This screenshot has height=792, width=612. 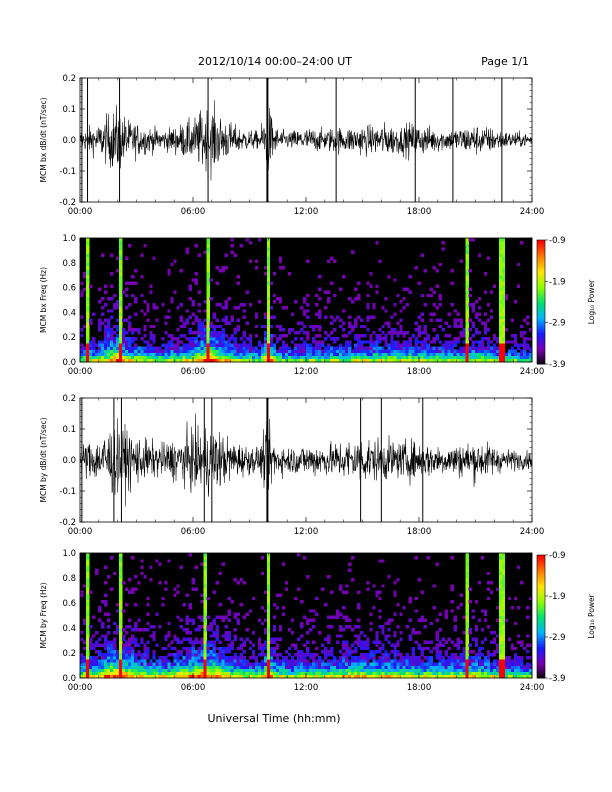 What do you see at coordinates (43, 139) in the screenshot?
I see `bx-dbdt-y-axis-label: MCM bx dB/dt (nT/sec)` at bounding box center [43, 139].